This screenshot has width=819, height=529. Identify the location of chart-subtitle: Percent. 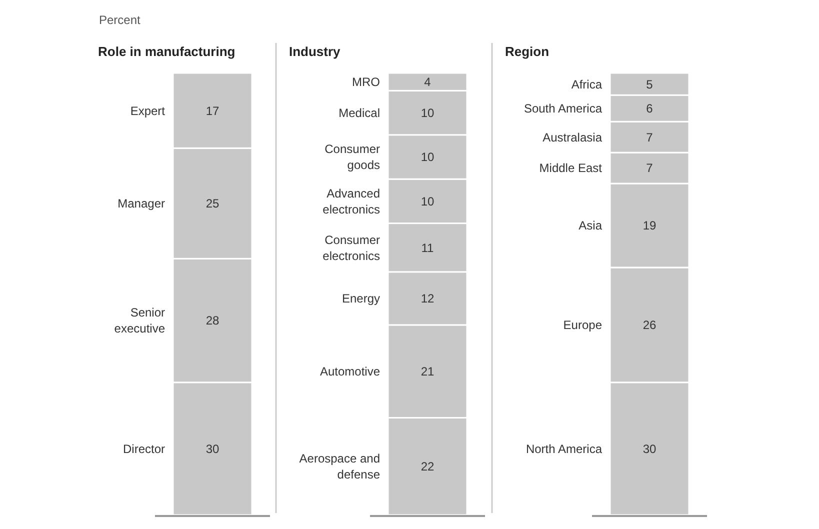
(120, 20).